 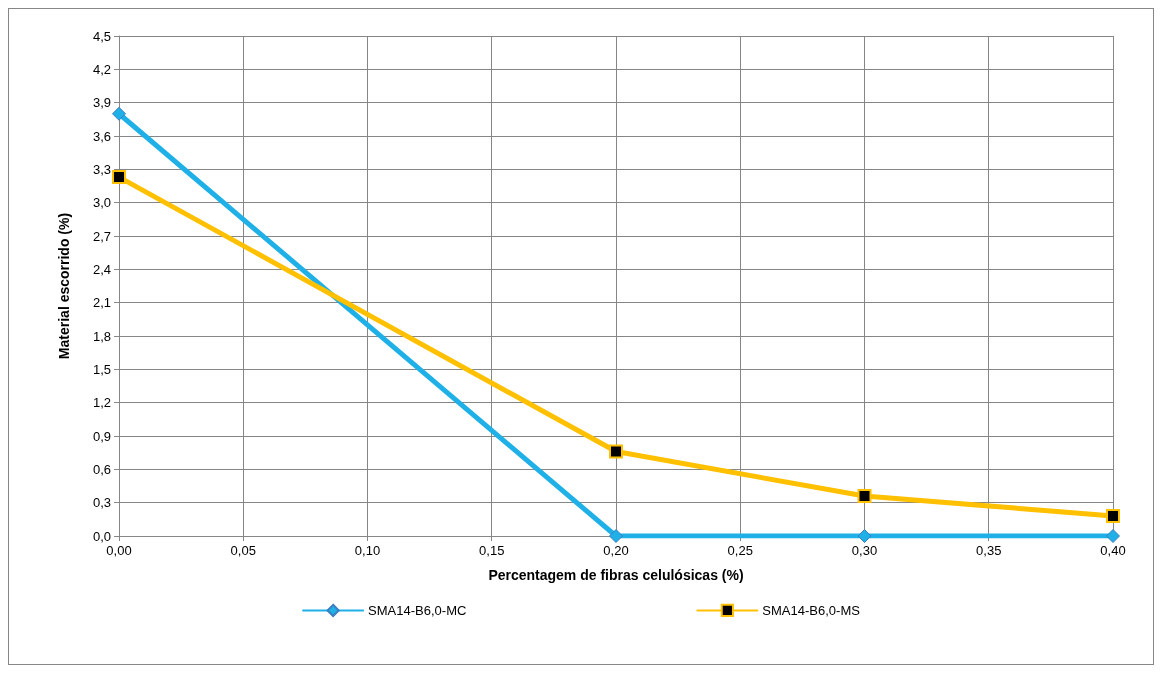 I want to click on x-axis-title: Percentagem de fibras celulósicas (%), so click(x=616, y=575).